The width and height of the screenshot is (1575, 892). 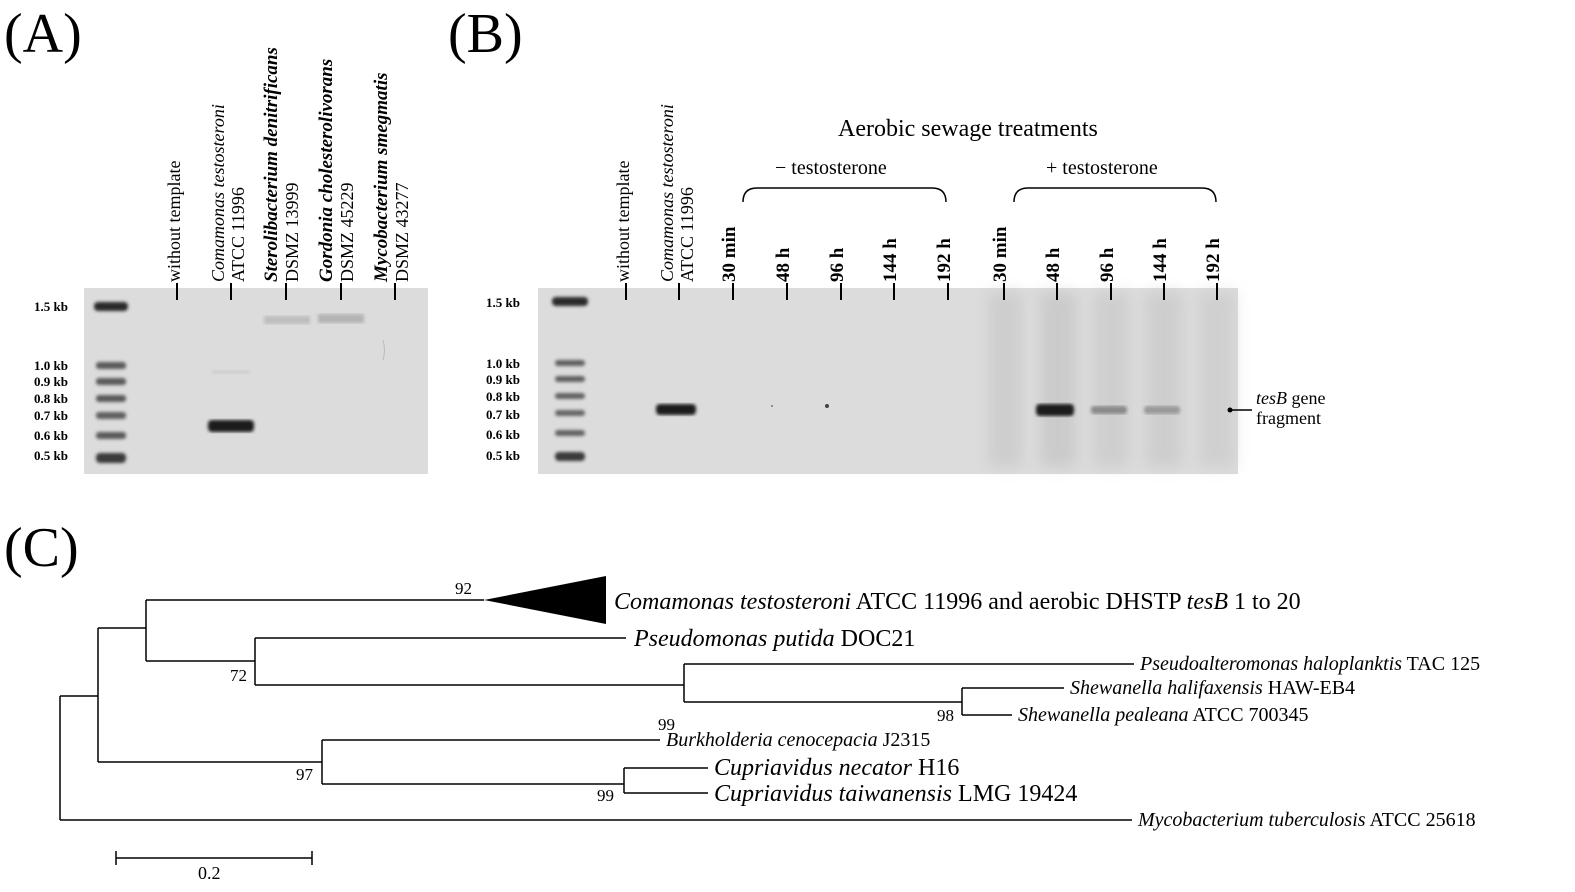 What do you see at coordinates (51, 306) in the screenshot?
I see `ladder-label-a-1500: 1.5 kb` at bounding box center [51, 306].